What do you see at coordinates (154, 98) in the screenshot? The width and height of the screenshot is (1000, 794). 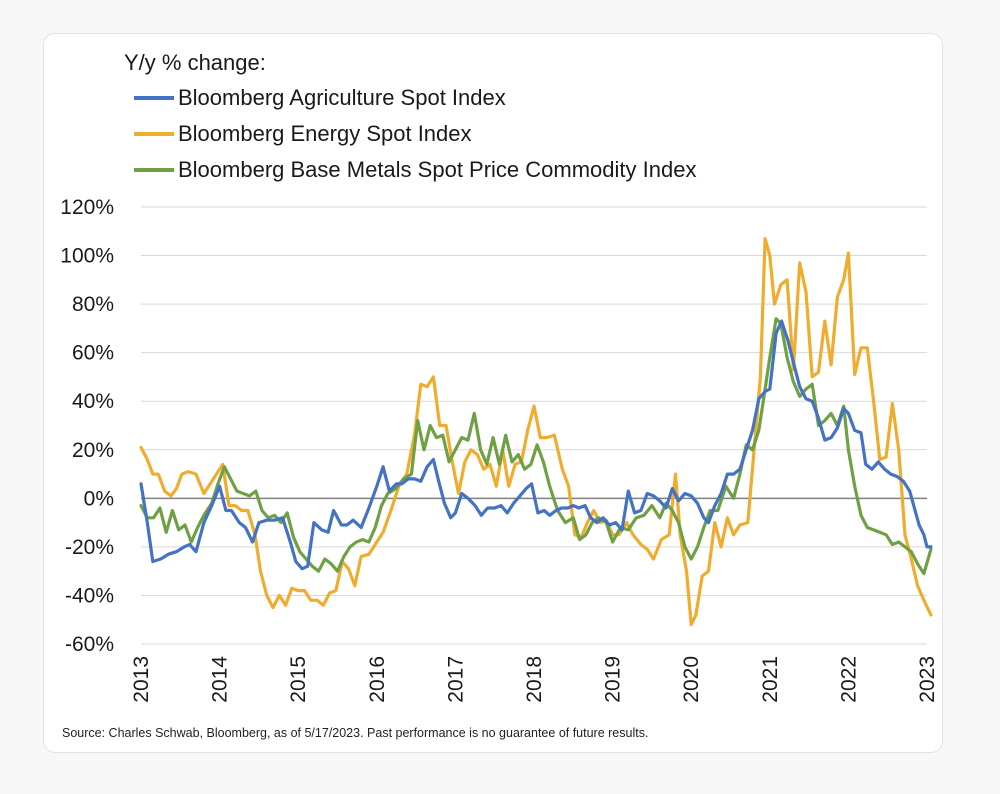 I see `legend-swatch-agriculture` at bounding box center [154, 98].